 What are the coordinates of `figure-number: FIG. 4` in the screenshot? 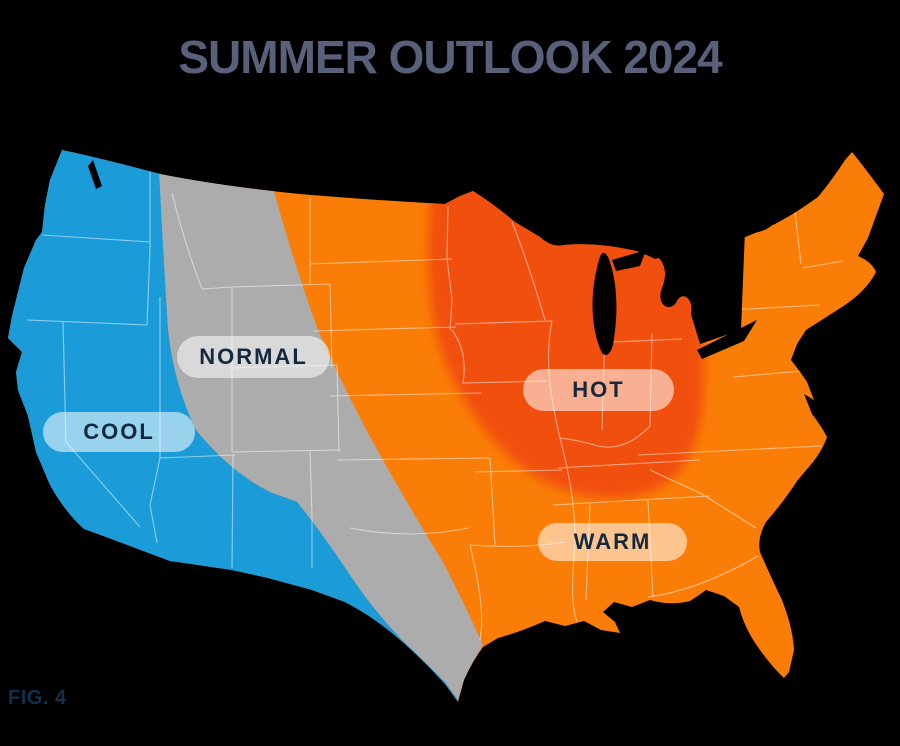 It's located at (37, 698).